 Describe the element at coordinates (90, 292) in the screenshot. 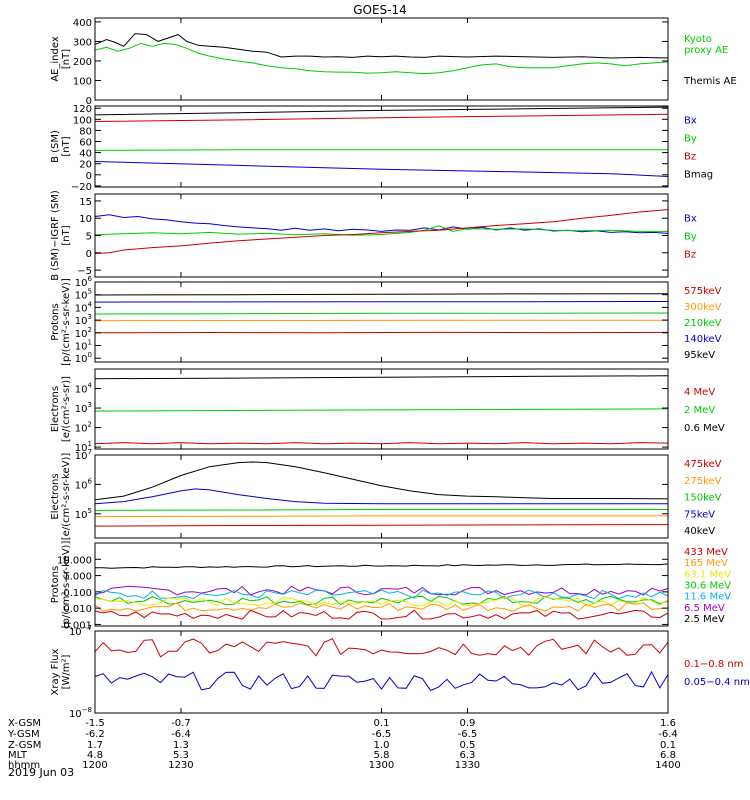

I see `tick-exponent: 5` at that location.